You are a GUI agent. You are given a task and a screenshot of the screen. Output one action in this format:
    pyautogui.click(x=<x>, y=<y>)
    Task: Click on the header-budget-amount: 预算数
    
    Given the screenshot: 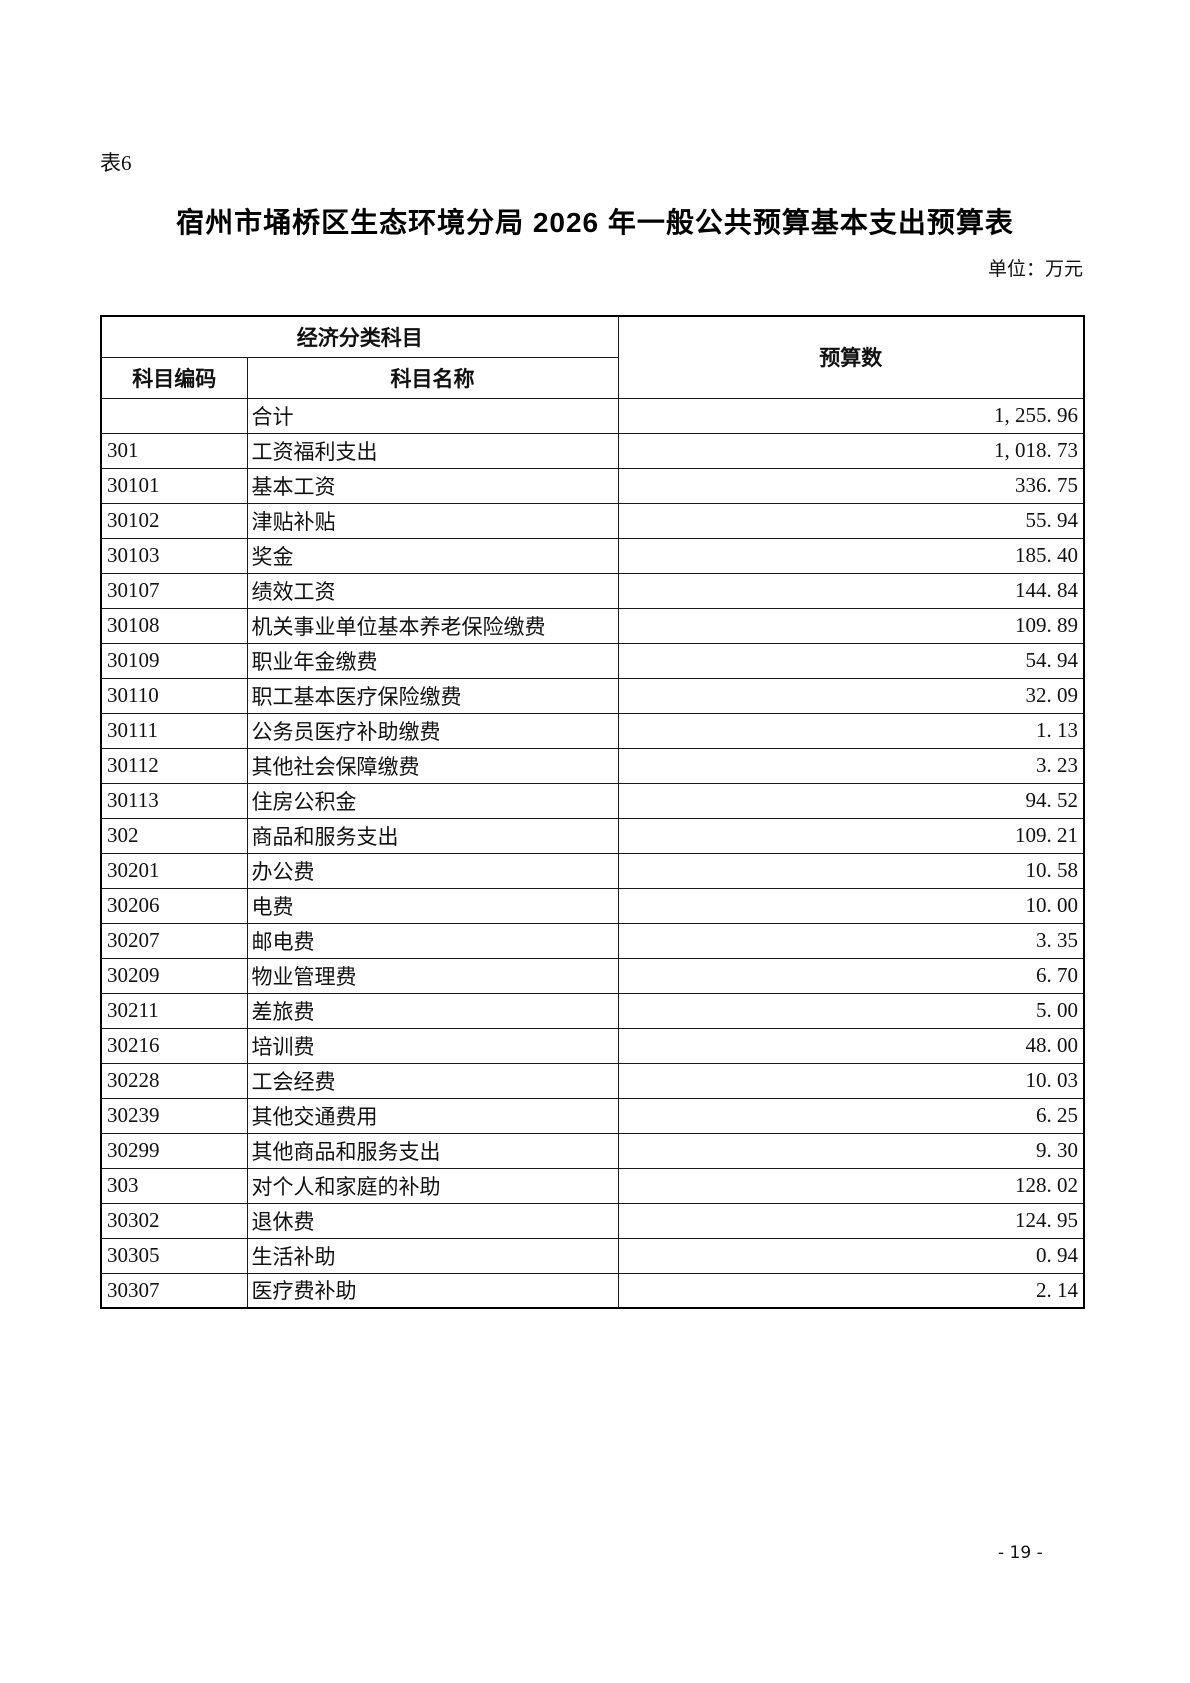 What is the action you would take?
    pyautogui.click(x=851, y=357)
    